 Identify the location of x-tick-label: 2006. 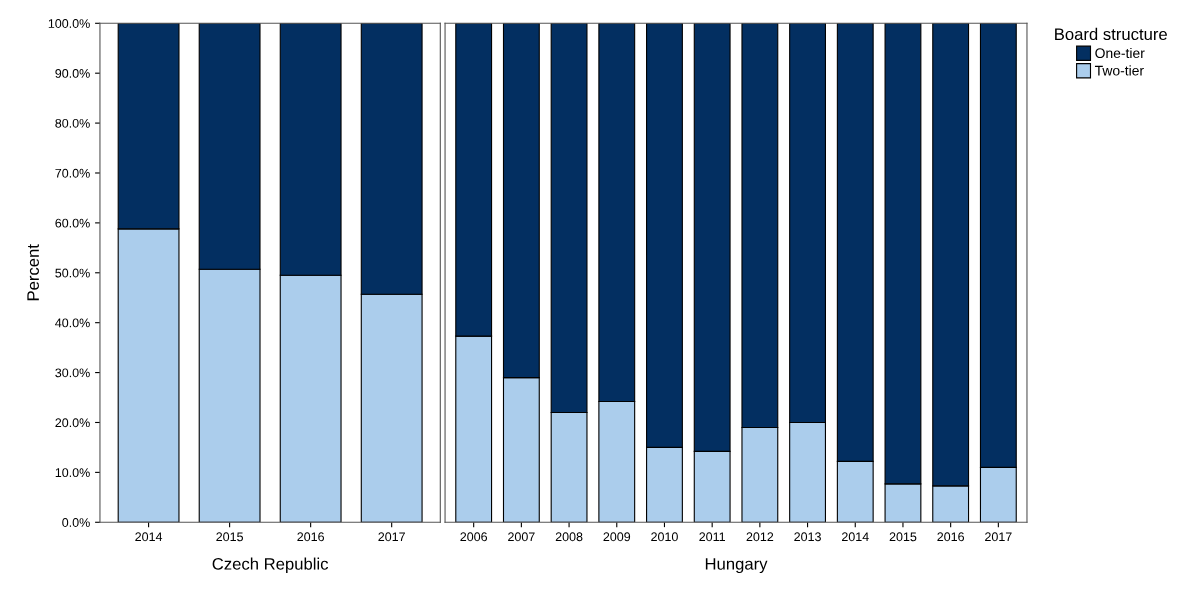
(474, 537).